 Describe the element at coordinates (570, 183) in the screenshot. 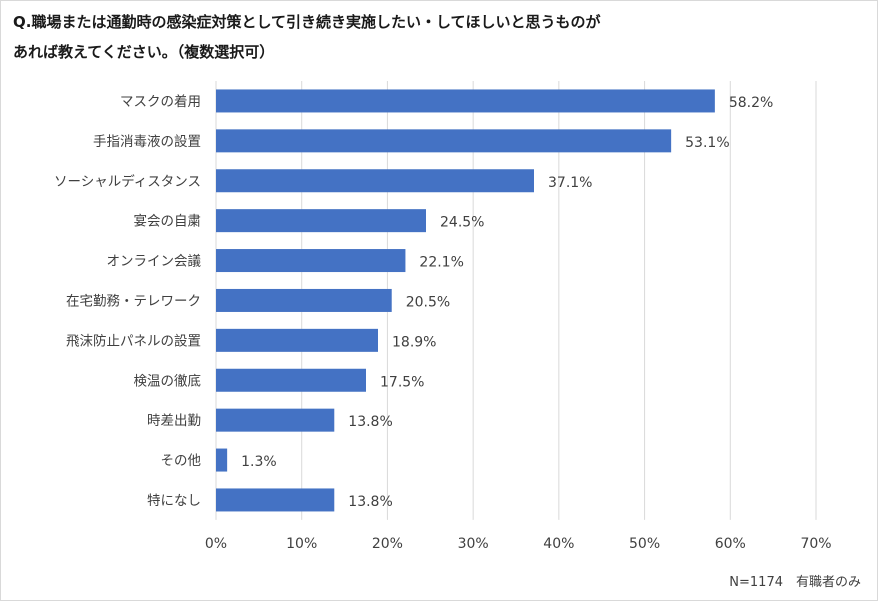

I see `value-label: 37.1%` at that location.